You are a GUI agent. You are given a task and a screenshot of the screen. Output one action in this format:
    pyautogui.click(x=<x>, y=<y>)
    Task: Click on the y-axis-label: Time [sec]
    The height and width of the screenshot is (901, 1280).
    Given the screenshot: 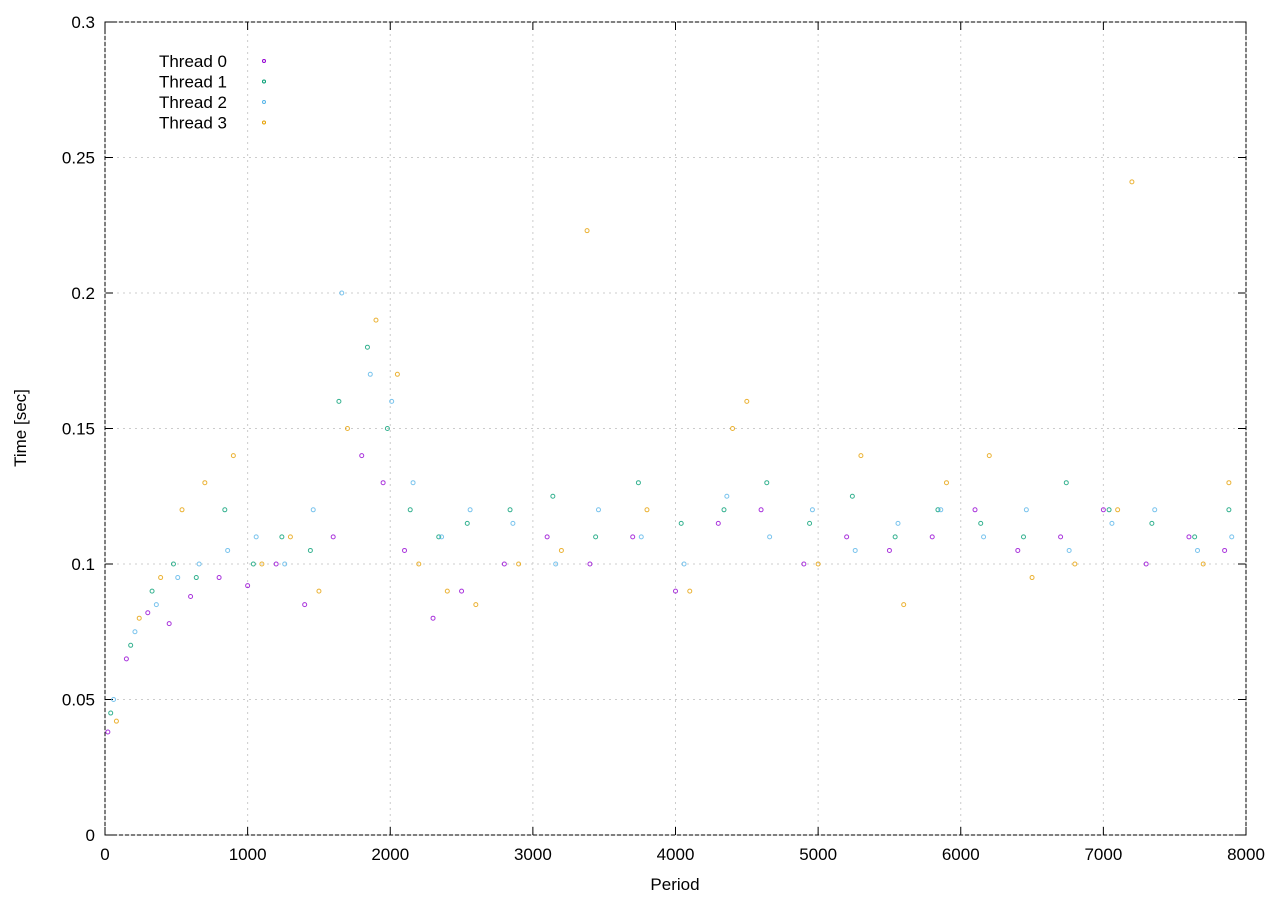 What is the action you would take?
    pyautogui.click(x=20, y=428)
    